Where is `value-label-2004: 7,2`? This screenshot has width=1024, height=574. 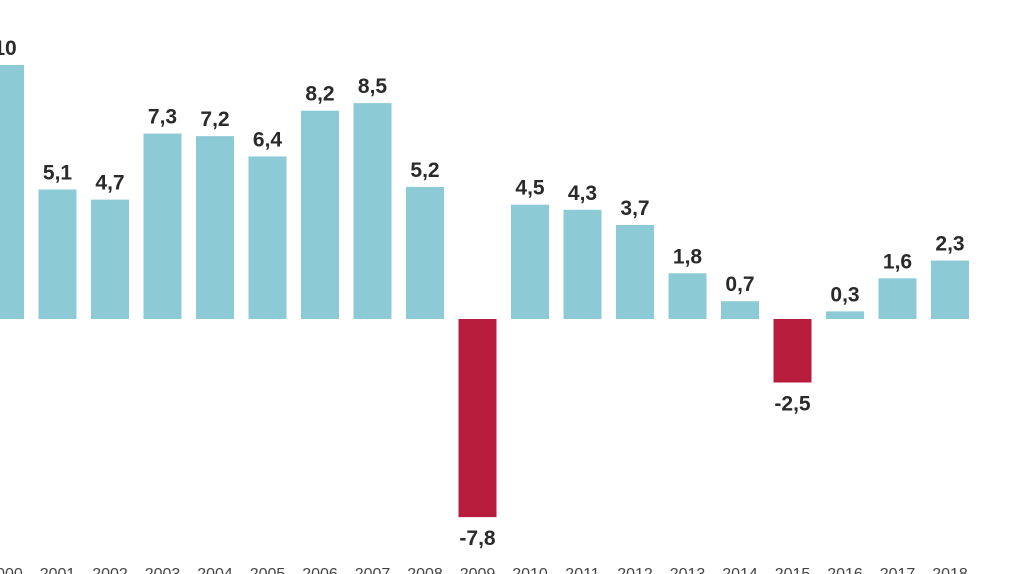 value-label-2004: 7,2 is located at coordinates (214, 119).